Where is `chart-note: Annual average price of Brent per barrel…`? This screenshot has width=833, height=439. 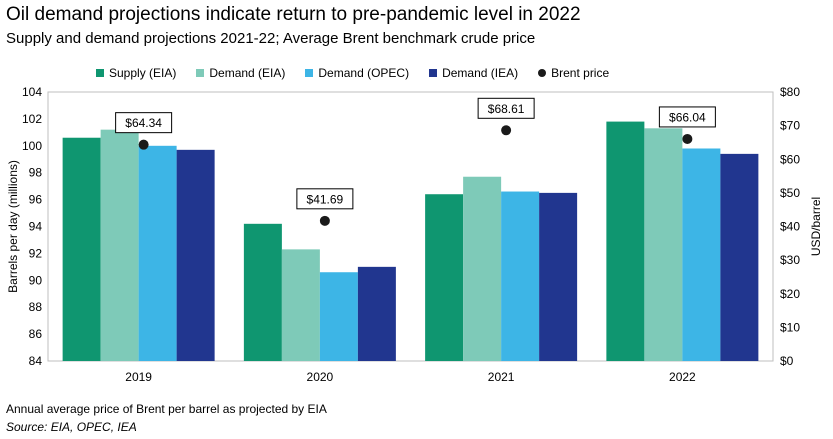 chart-note: Annual average price of Brent per barrel… is located at coordinates (166, 409).